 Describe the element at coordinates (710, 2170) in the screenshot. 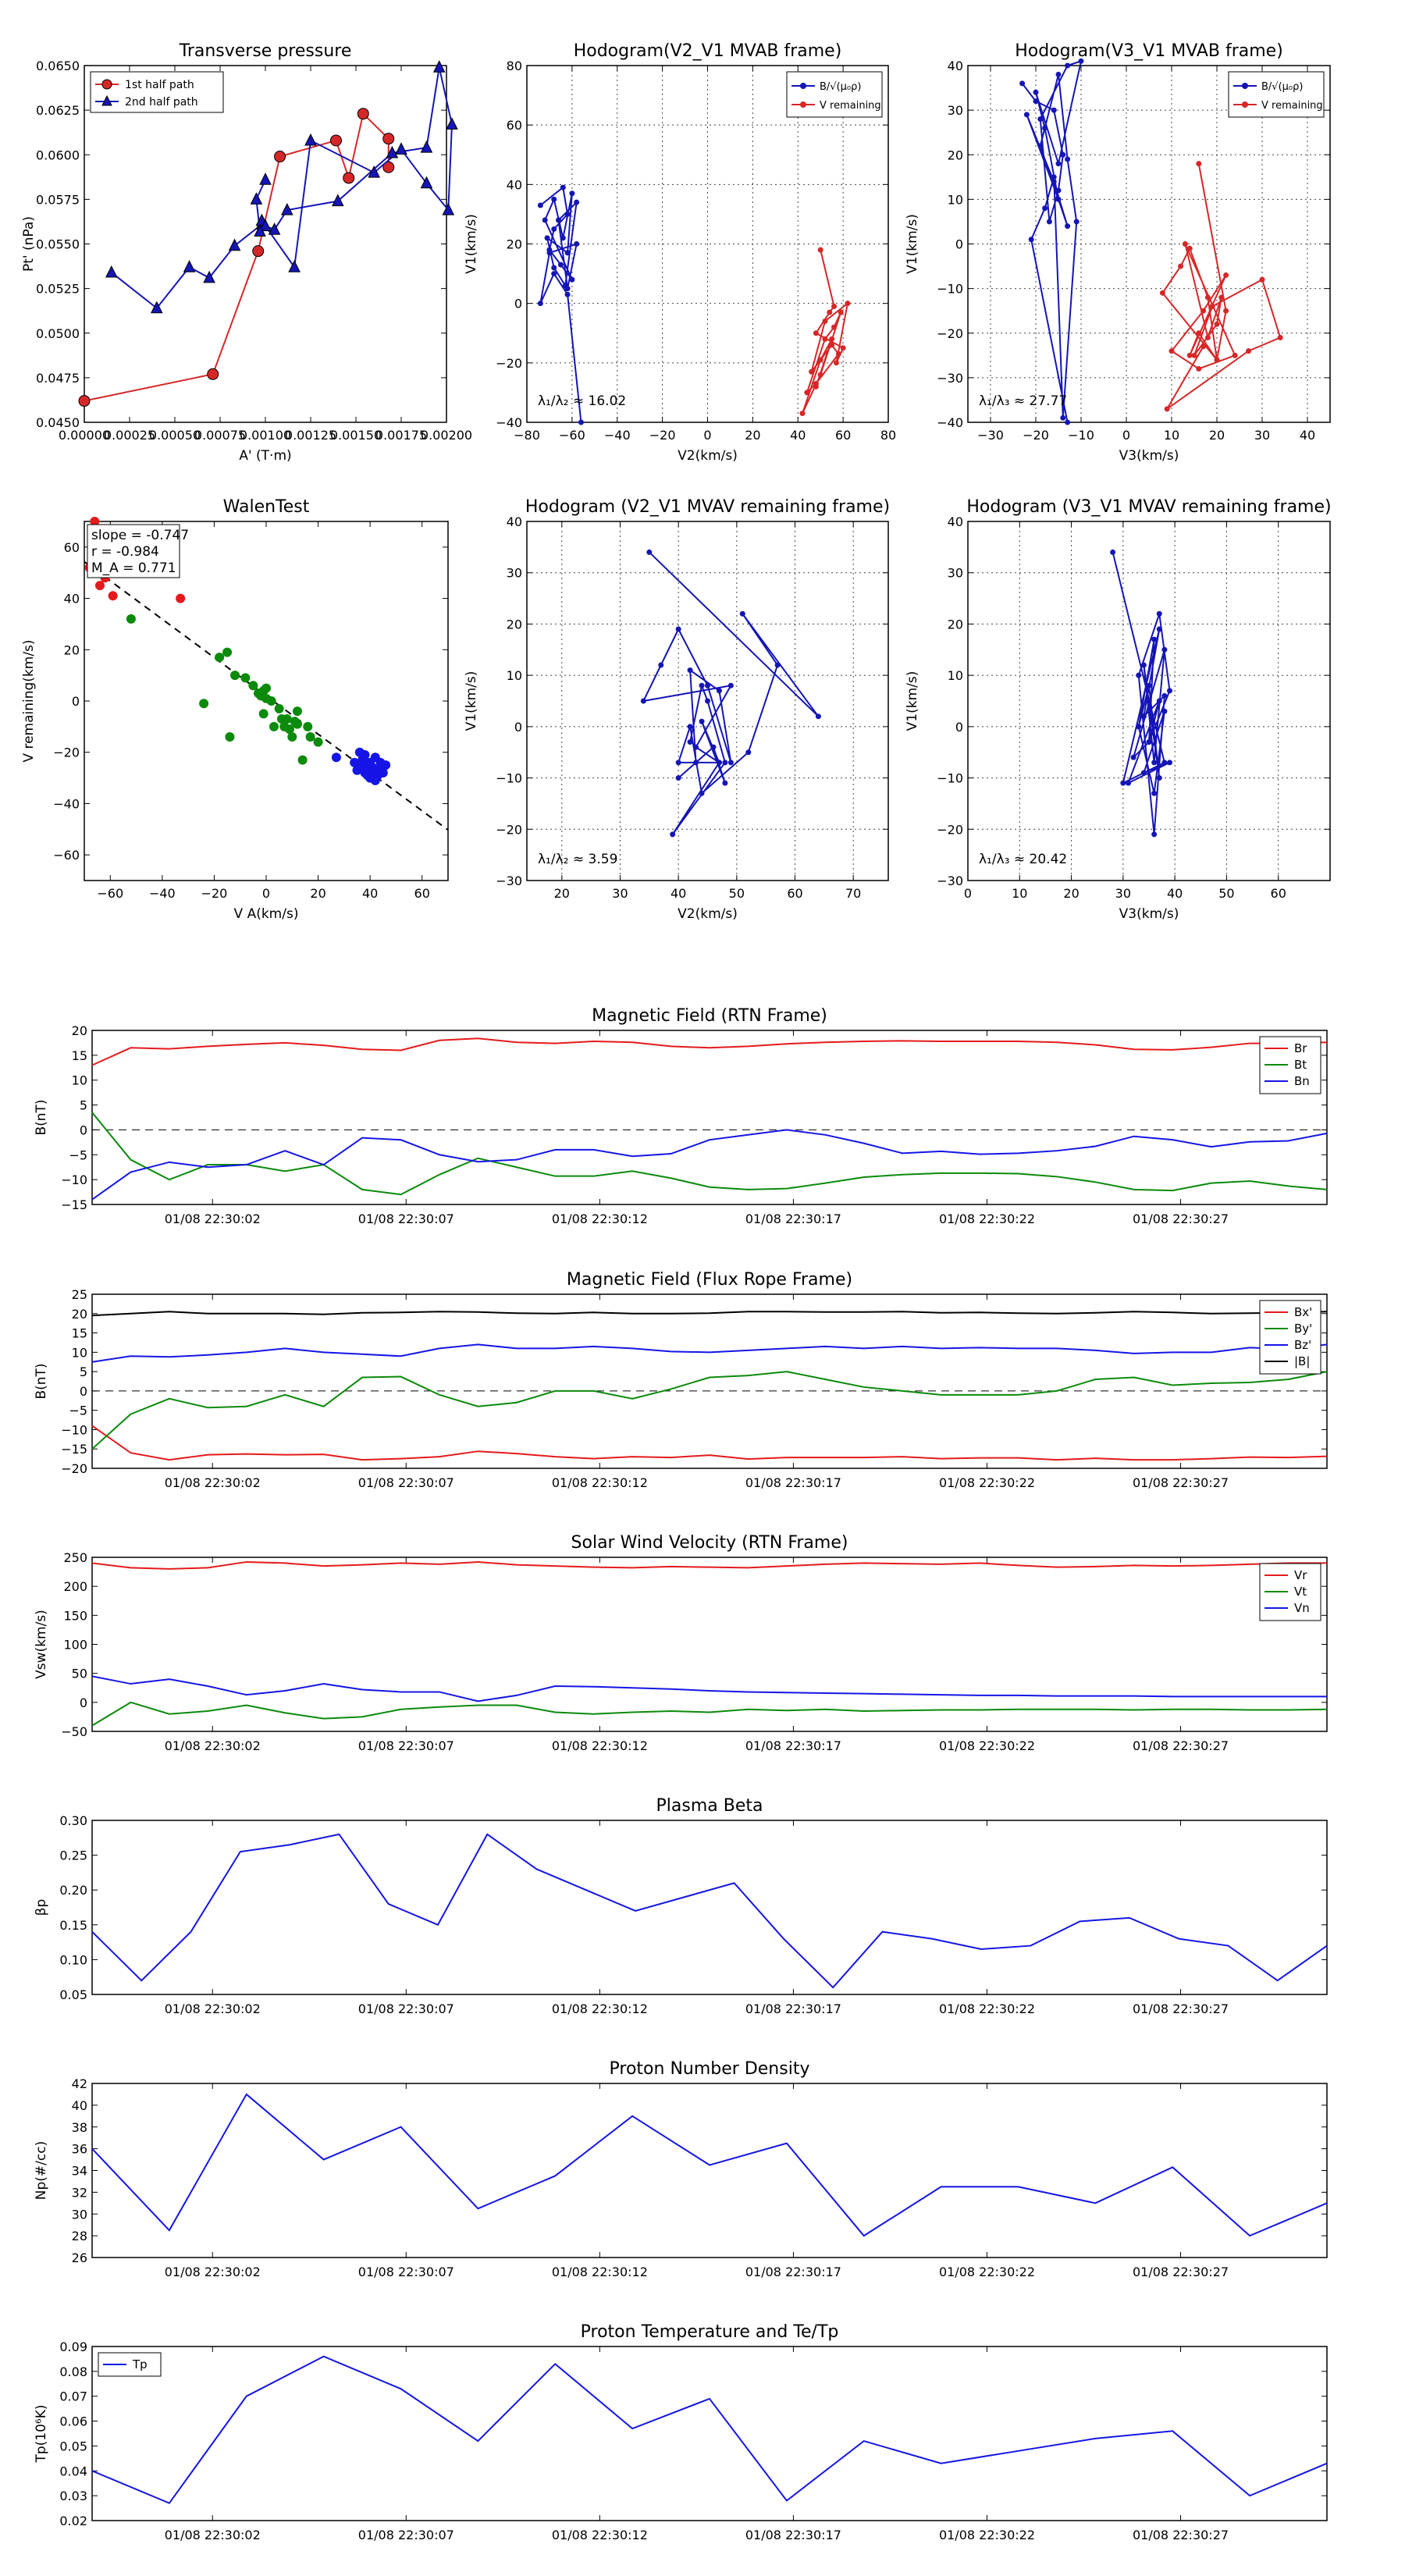

I see `plot-frame` at that location.